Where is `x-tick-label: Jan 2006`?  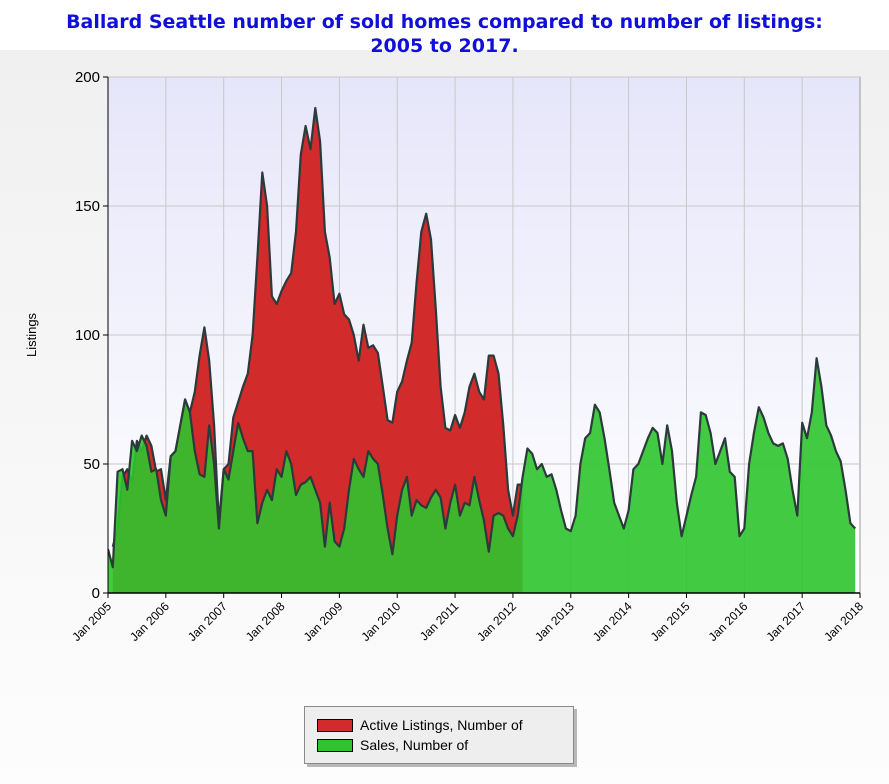
x-tick-label: Jan 2006 is located at coordinates (149, 621).